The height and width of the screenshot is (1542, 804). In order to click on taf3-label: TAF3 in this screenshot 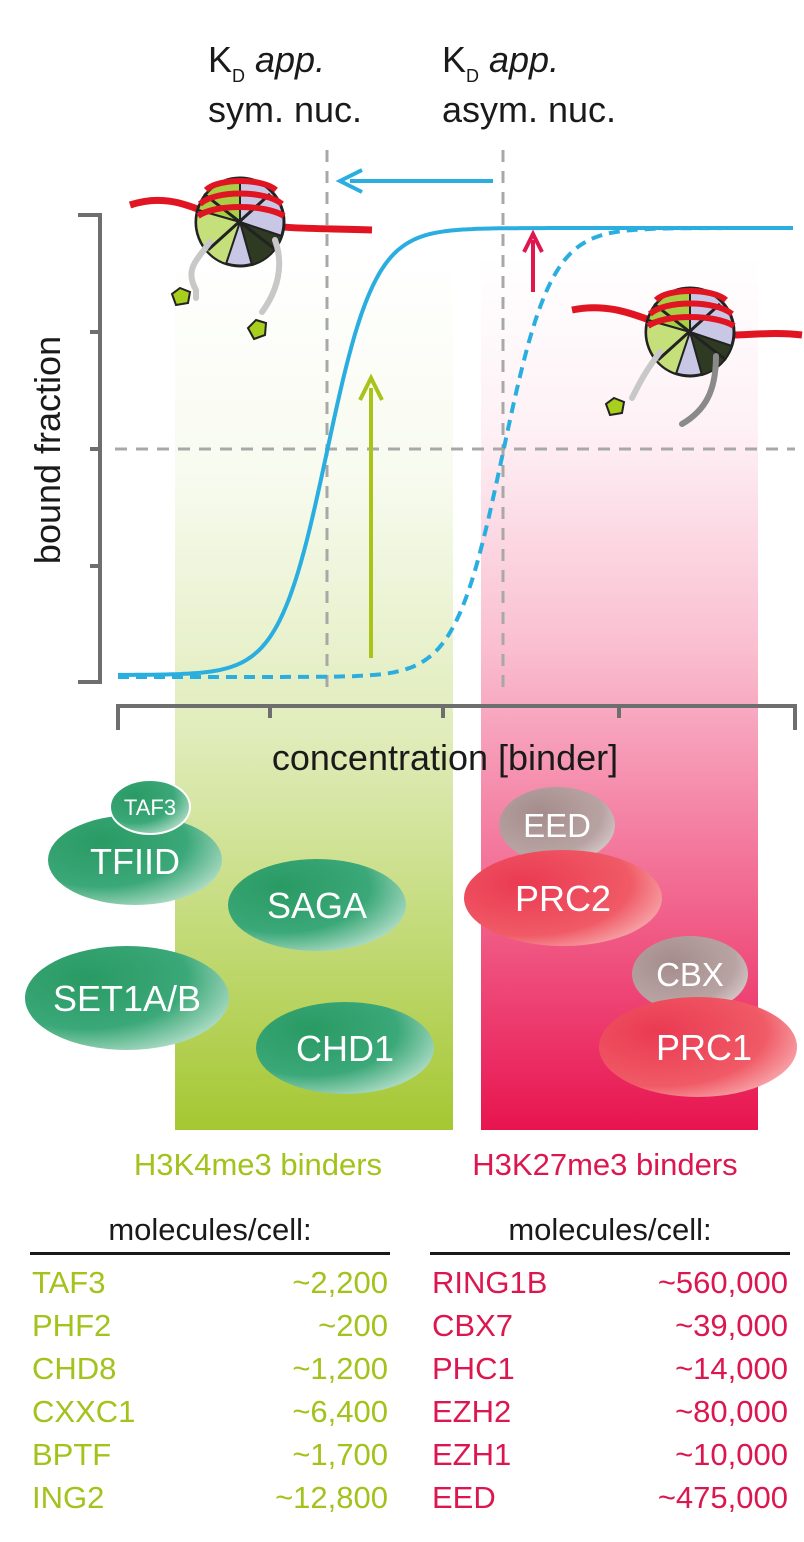, I will do `click(150, 807)`.